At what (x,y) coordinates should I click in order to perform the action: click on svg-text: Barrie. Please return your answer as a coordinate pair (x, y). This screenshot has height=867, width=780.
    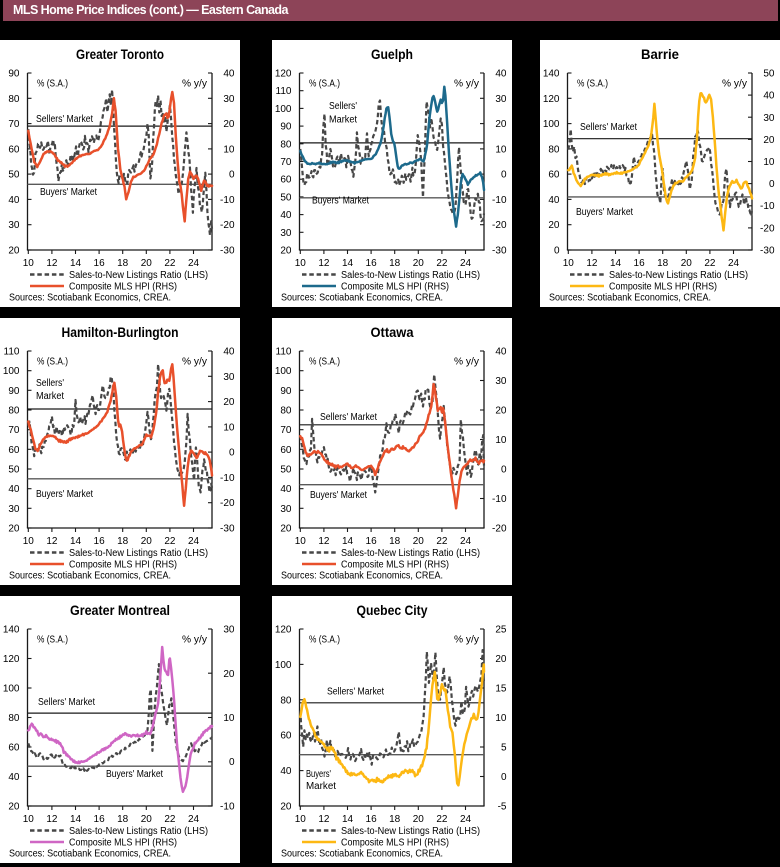
    Looking at the image, I should click on (660, 54).